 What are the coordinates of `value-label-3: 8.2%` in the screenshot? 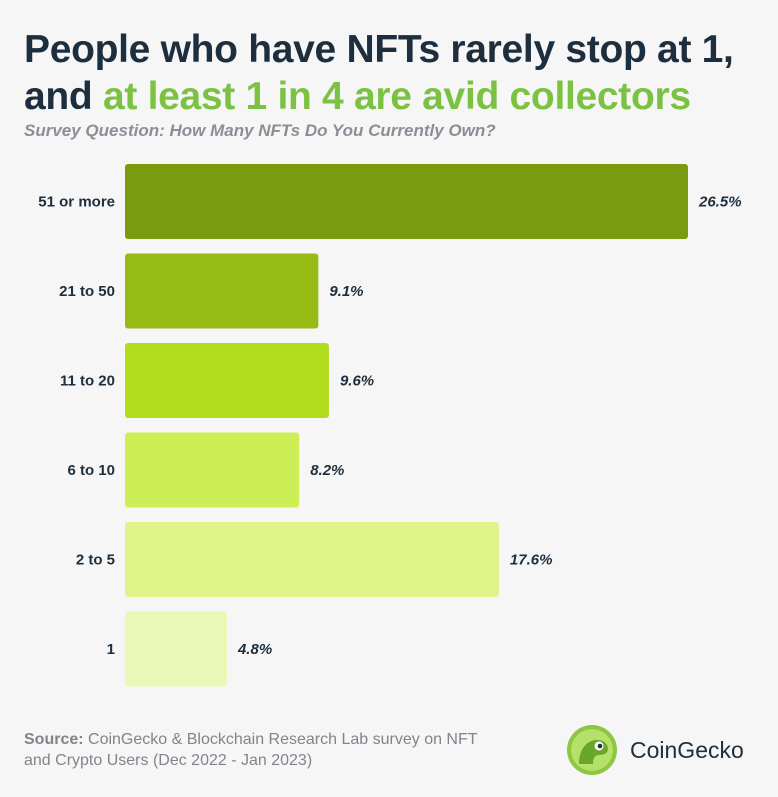 It's located at (327, 470).